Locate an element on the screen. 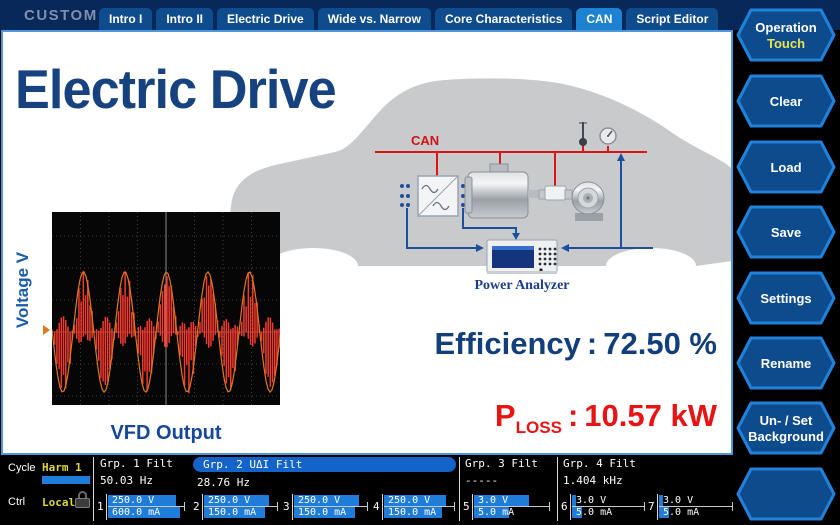 The height and width of the screenshot is (525, 840). channel-number: 3 is located at coordinates (286, 506).